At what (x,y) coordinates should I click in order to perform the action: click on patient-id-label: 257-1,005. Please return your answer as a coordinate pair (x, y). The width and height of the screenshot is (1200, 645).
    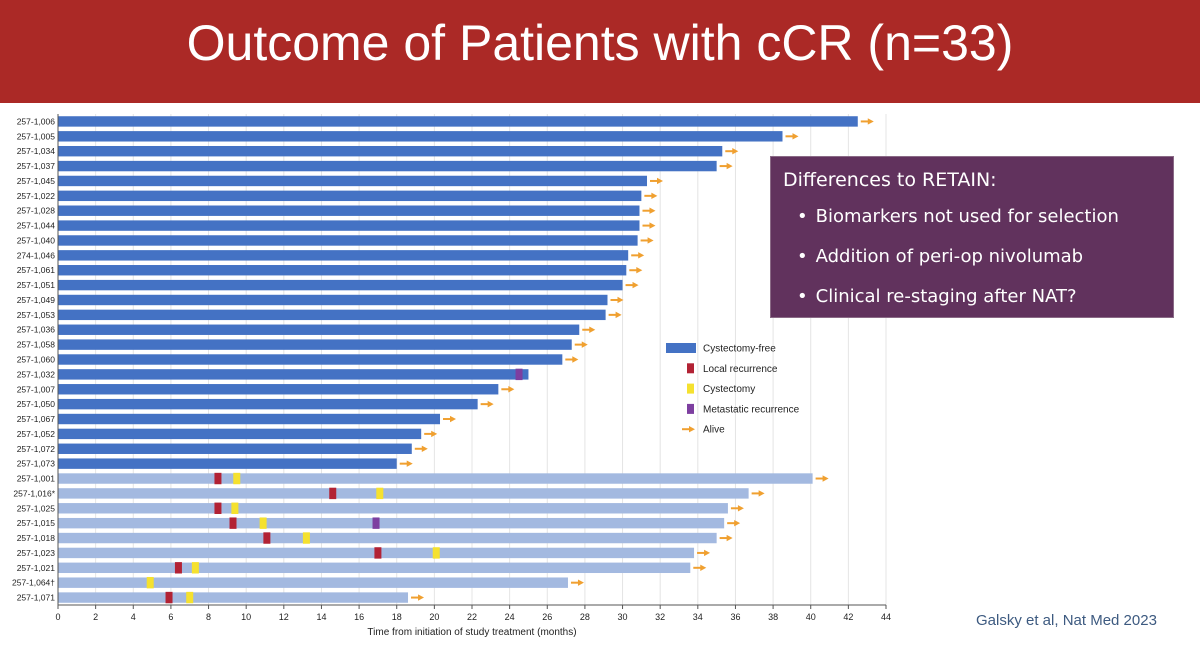
    Looking at the image, I should click on (36, 136).